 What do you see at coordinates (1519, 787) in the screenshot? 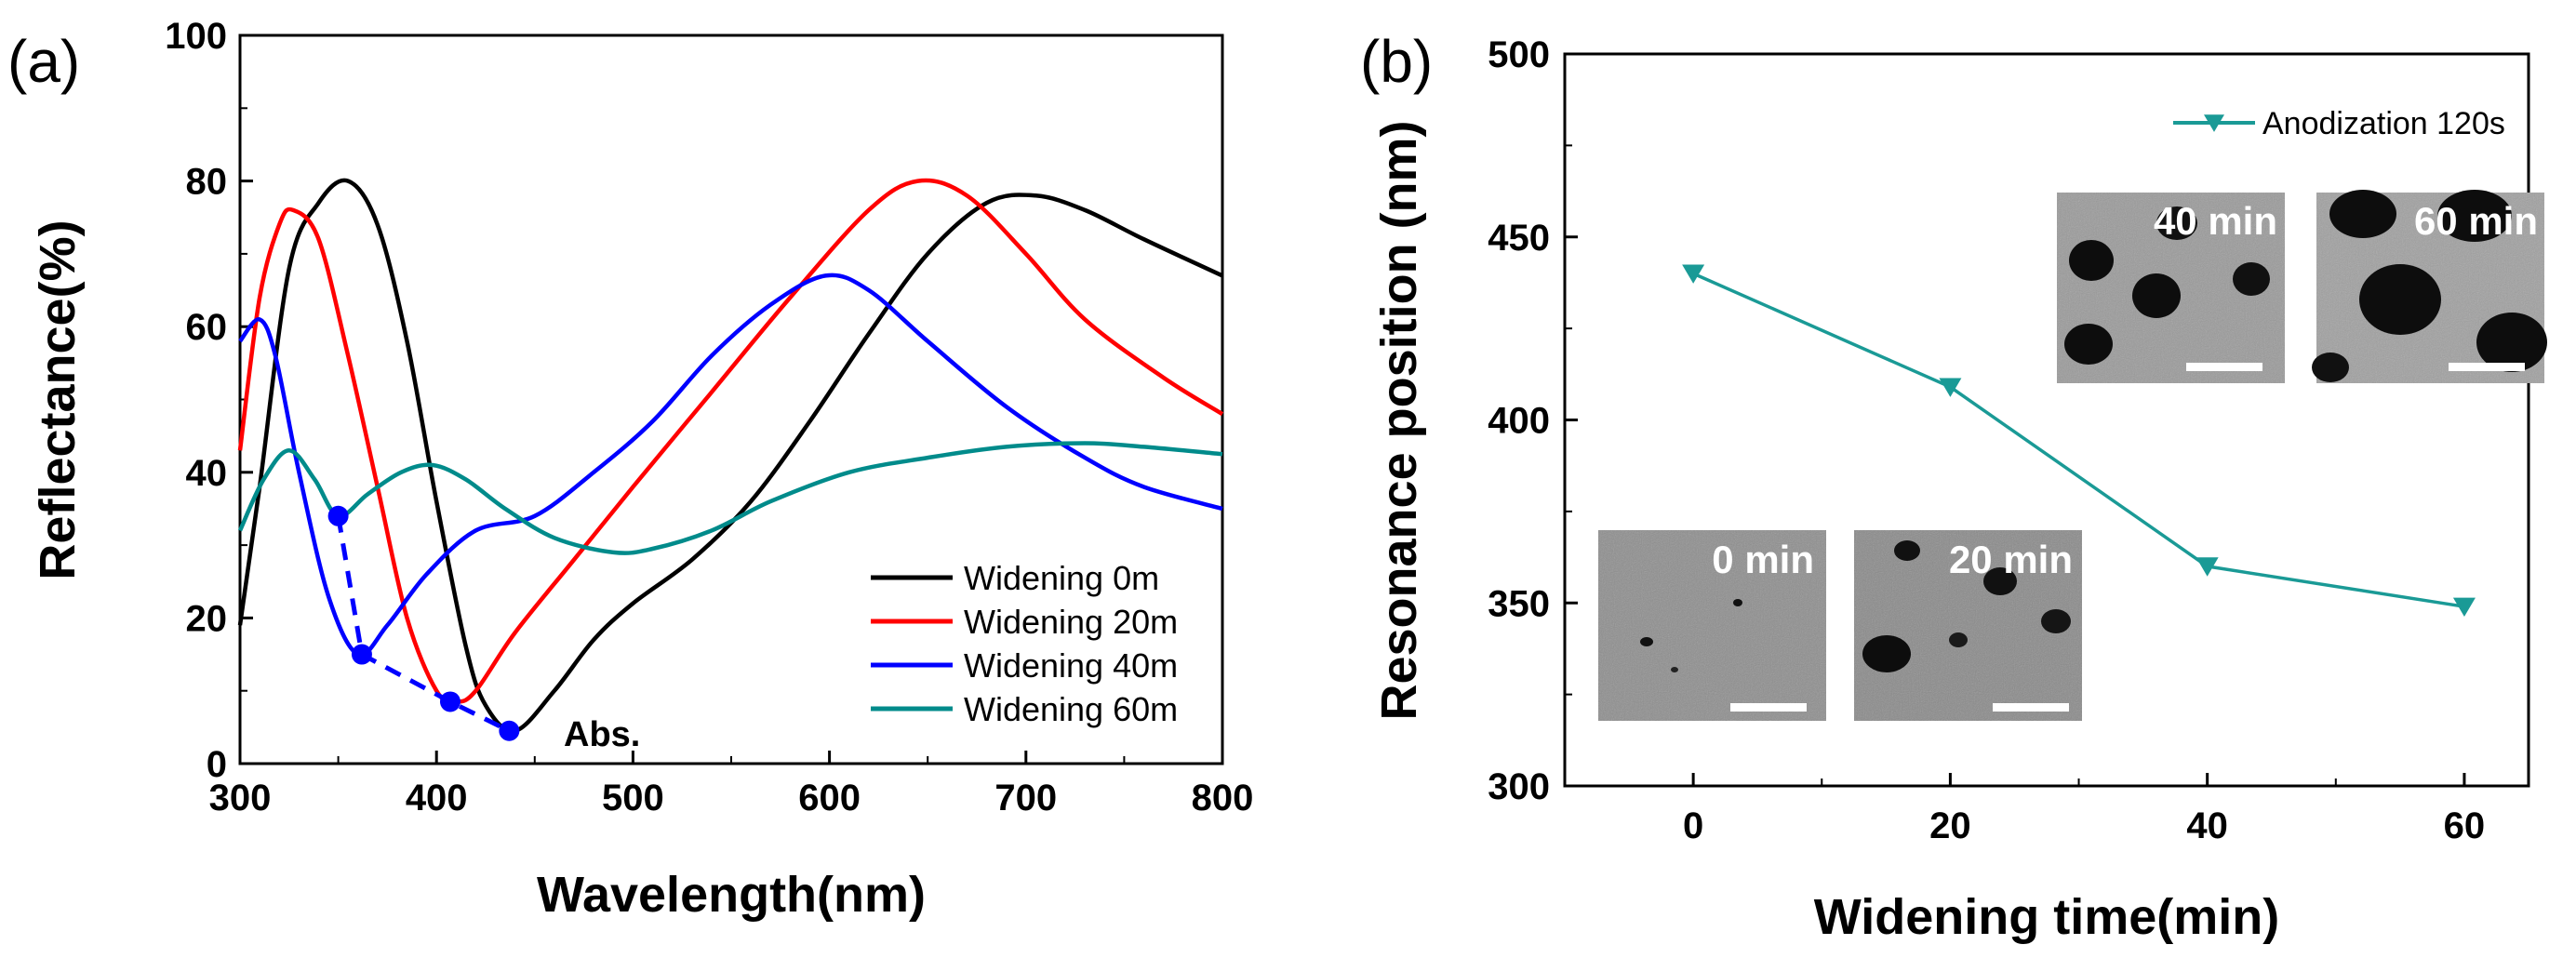
I see `y-tick-label-300: 300` at bounding box center [1519, 787].